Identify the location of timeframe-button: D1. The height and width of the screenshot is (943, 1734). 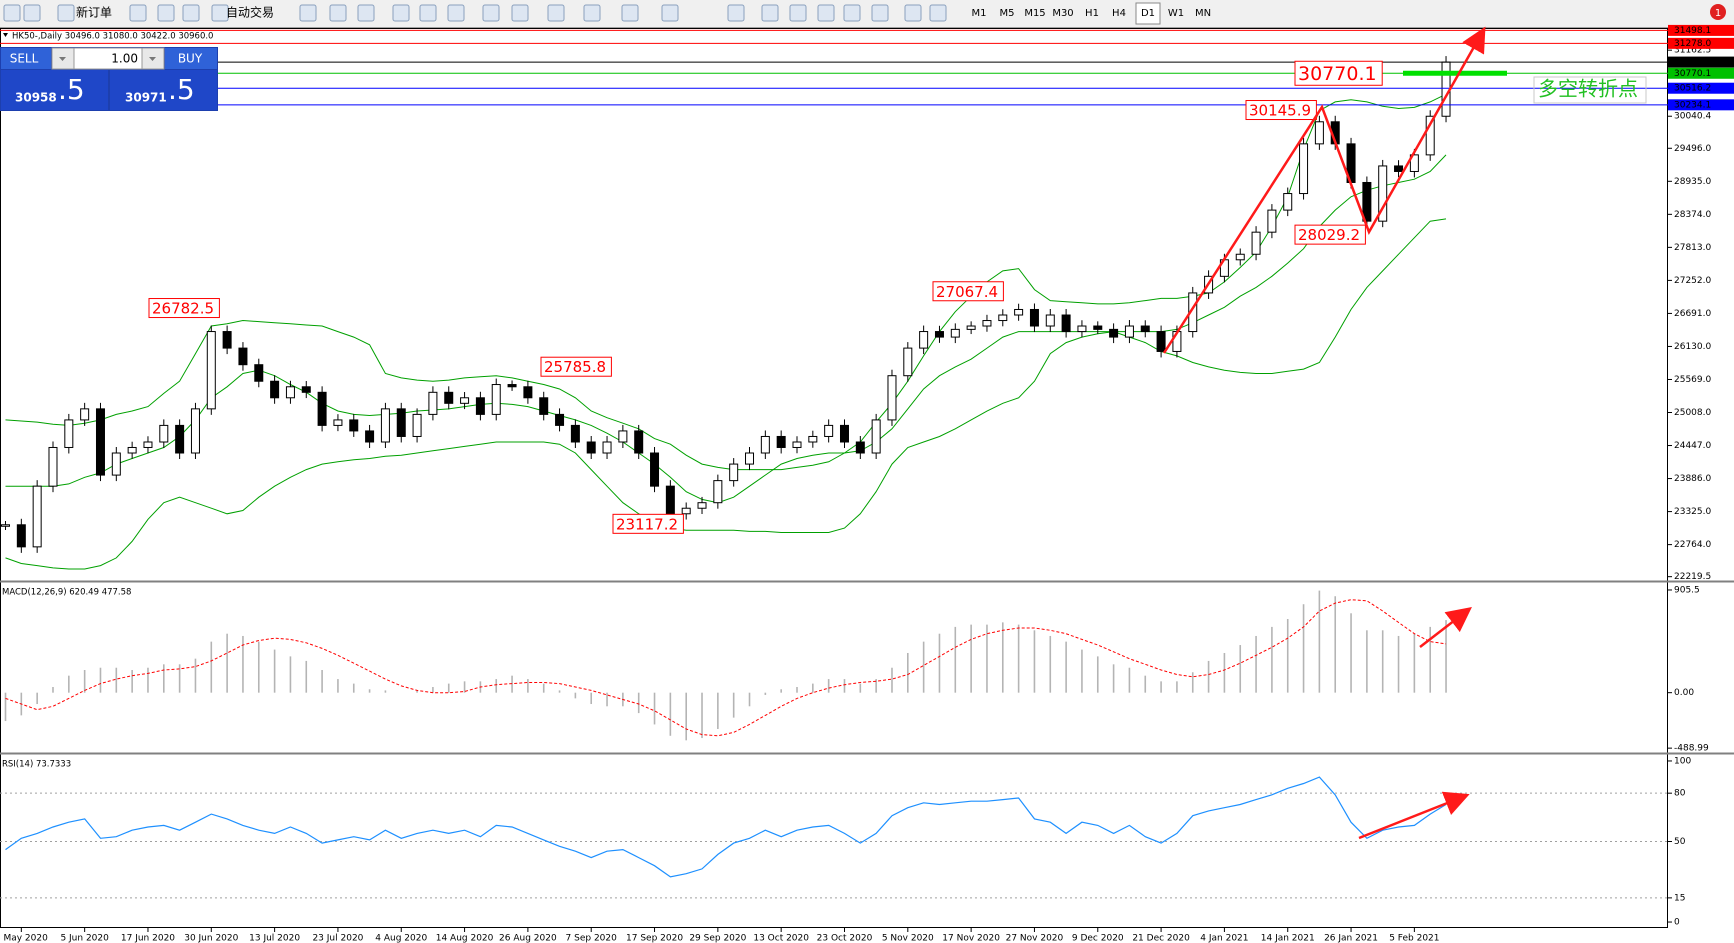
(1148, 13).